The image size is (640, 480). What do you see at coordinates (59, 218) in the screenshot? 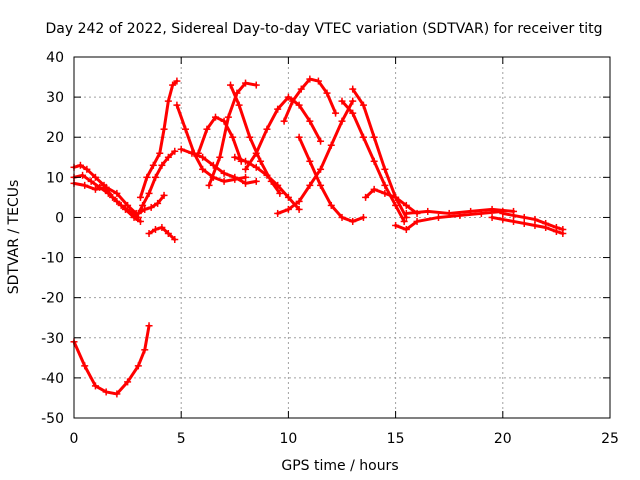
I see `y-tick-label: 0` at bounding box center [59, 218].